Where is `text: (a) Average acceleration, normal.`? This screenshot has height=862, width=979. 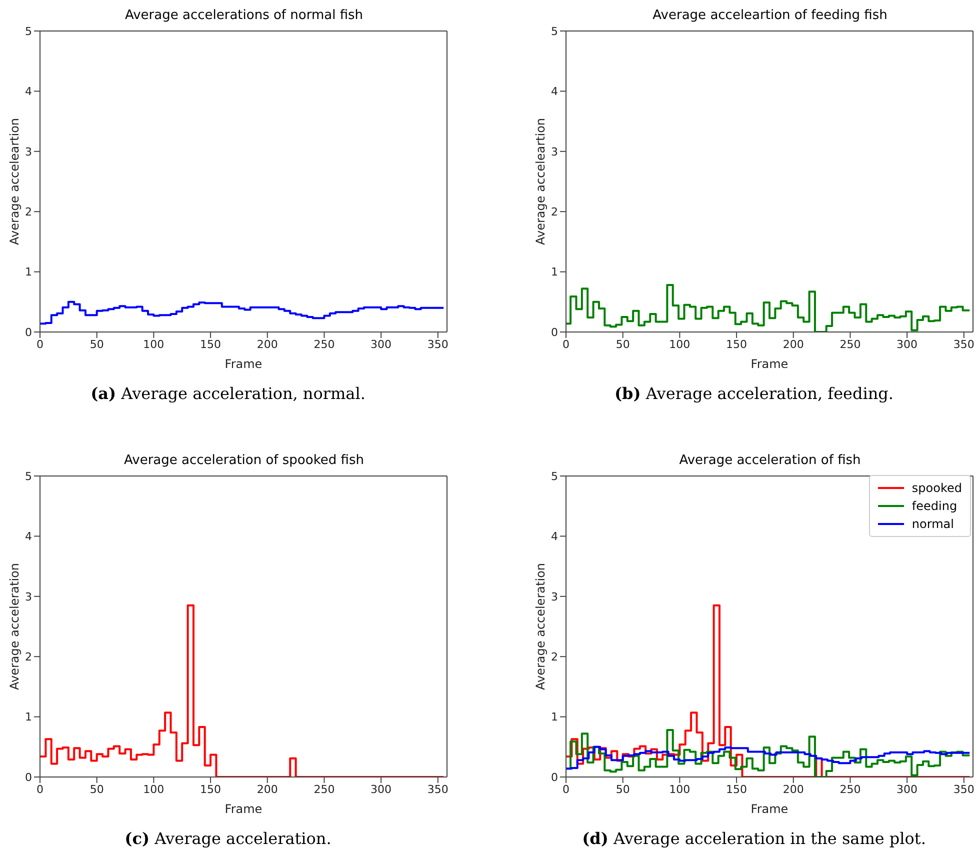 text: (a) Average acceleration, normal. is located at coordinates (228, 393).